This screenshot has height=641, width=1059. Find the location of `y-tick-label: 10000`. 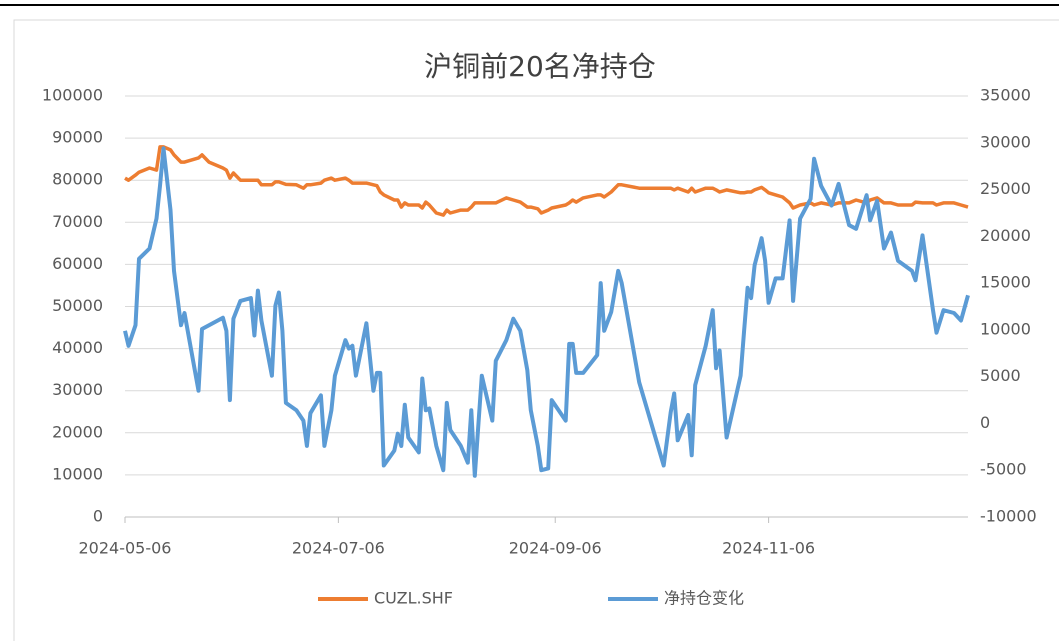

y-tick-label: 10000 is located at coordinates (77, 473).